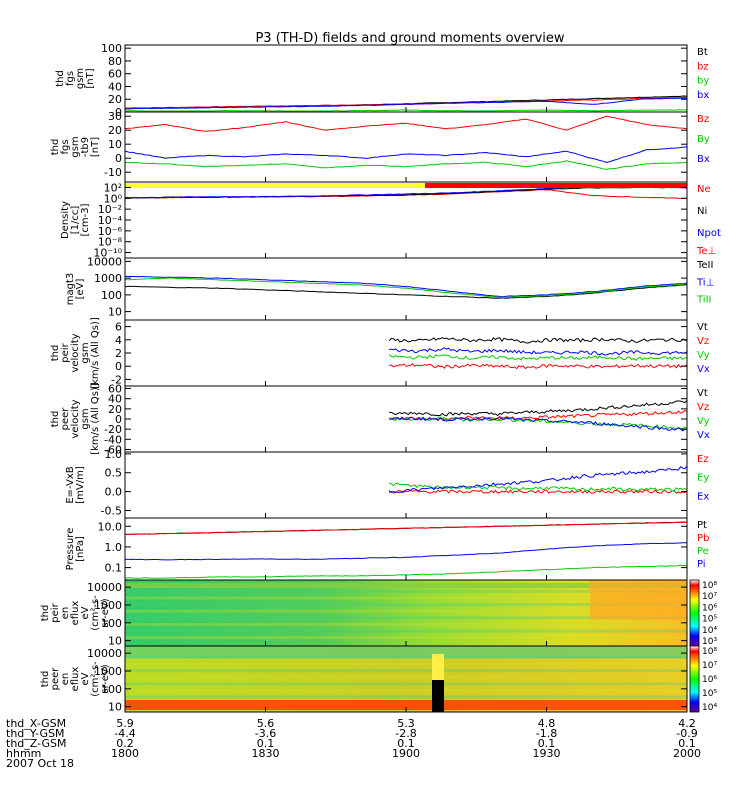 The height and width of the screenshot is (804, 750). I want to click on xaxis-value: 1900, so click(406, 753).